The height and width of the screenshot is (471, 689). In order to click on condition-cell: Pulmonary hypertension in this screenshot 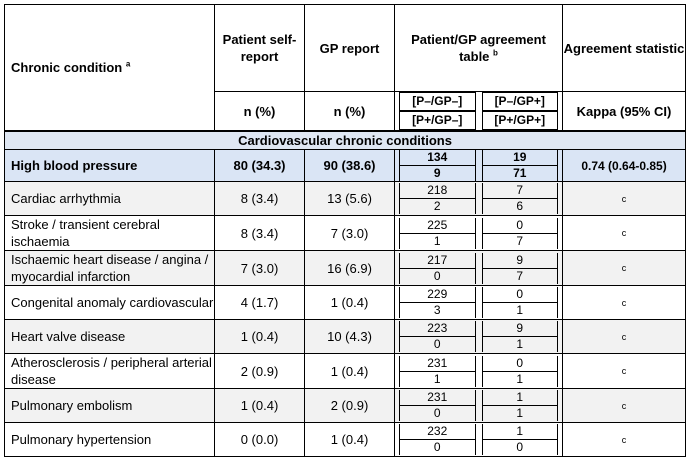, I will do `click(109, 439)`.